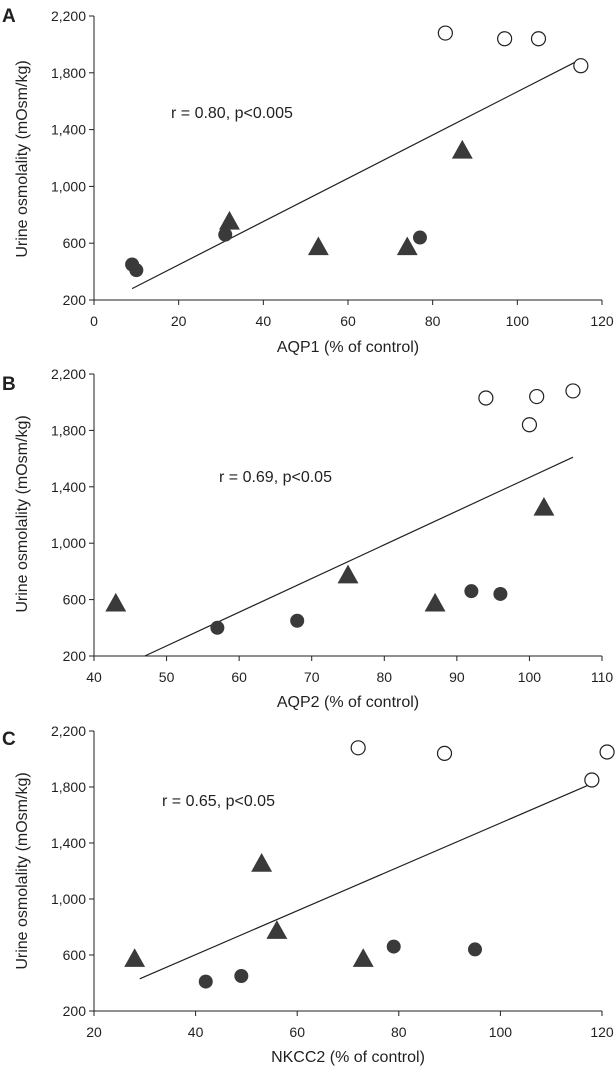  Describe the element at coordinates (348, 347) in the screenshot. I see `x-axis-label: AQP1 (% of control)` at that location.